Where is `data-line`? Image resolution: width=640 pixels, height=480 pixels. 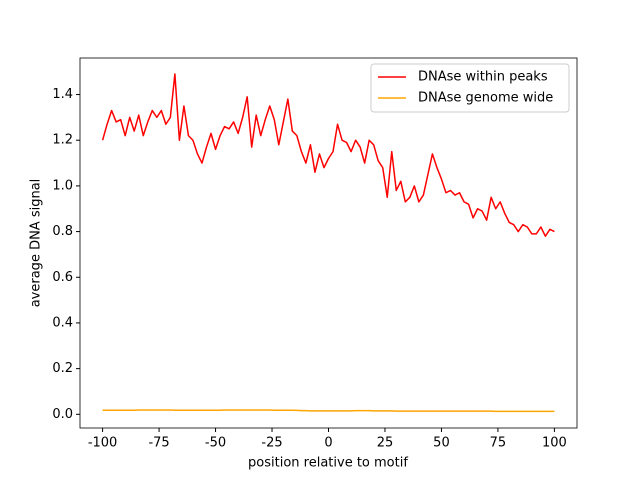
data-line is located at coordinates (328, 411).